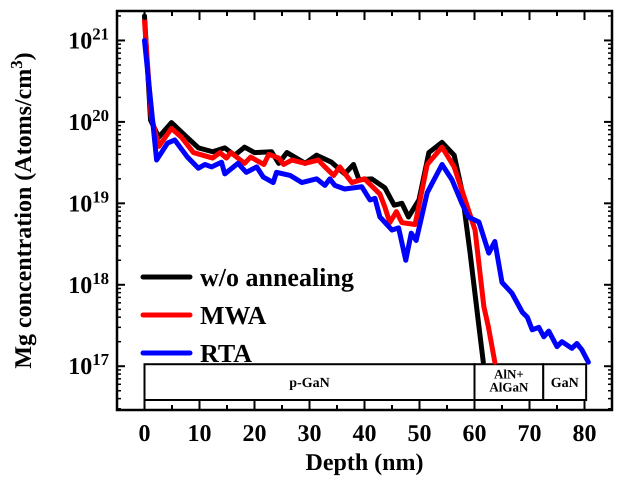  I want to click on x-tick-label: 20, so click(254, 434).